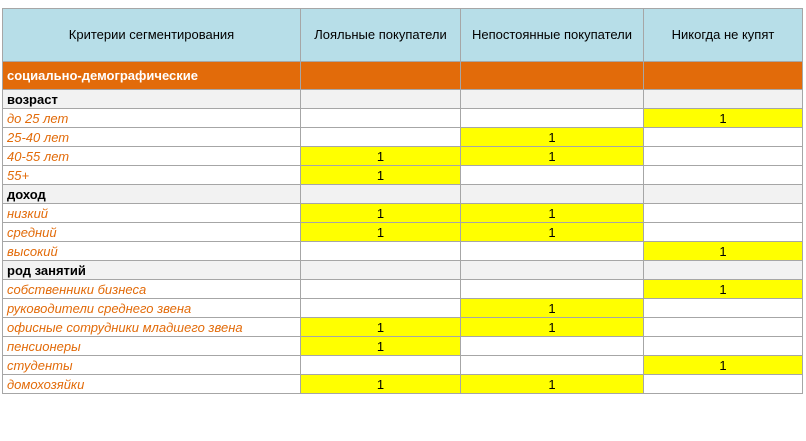 This screenshot has width=806, height=441. I want to click on table-row: высокий 1, so click(402, 251).